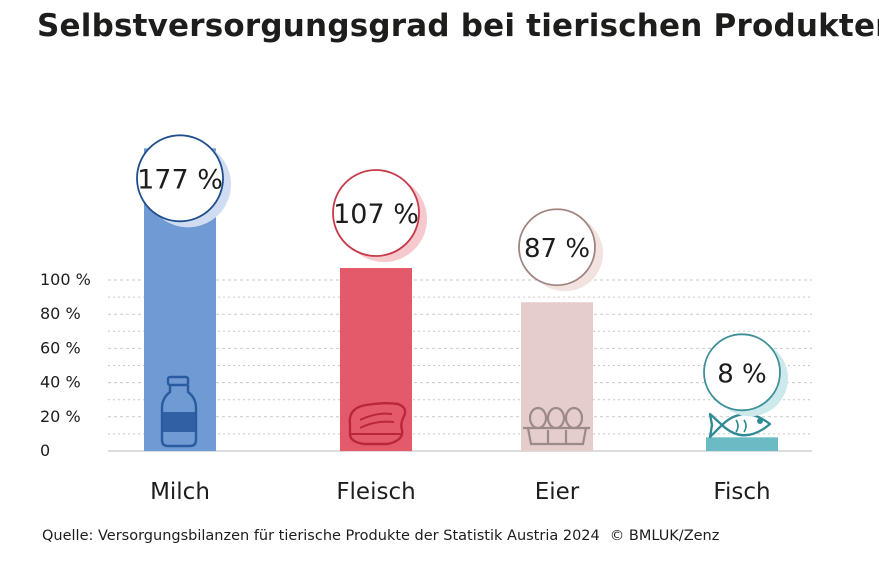  What do you see at coordinates (742, 444) in the screenshot?
I see `bar-fisch` at bounding box center [742, 444].